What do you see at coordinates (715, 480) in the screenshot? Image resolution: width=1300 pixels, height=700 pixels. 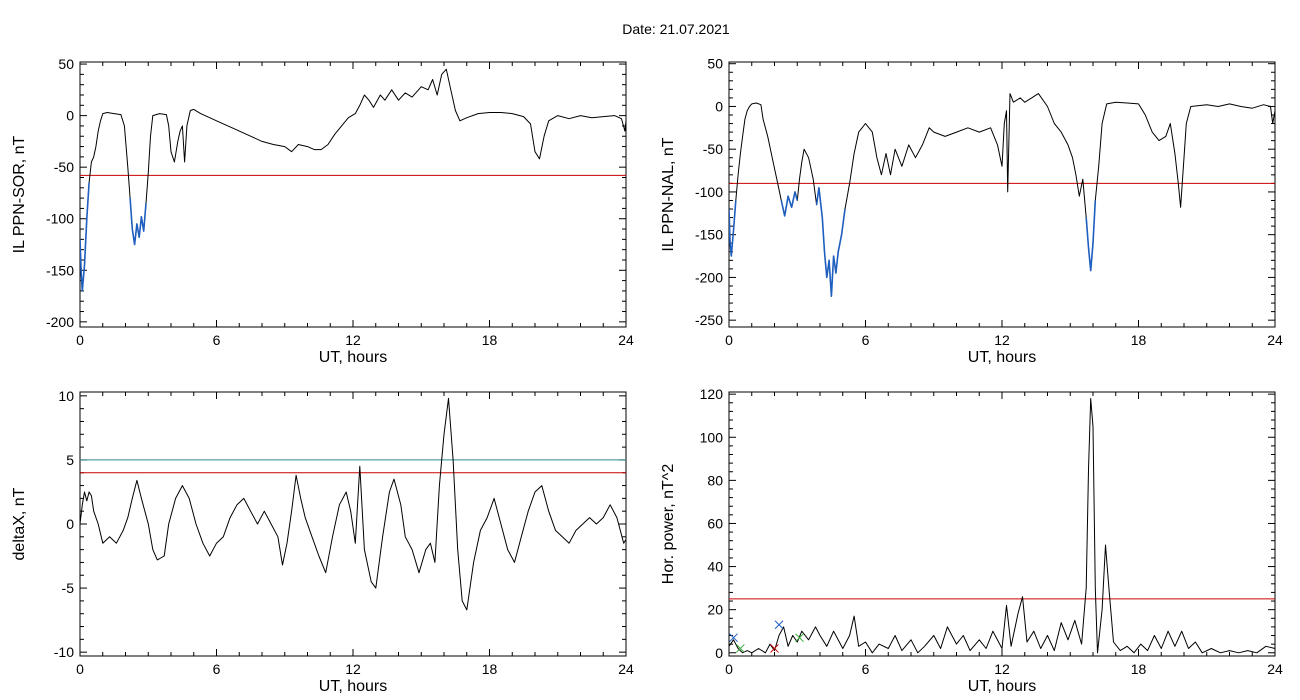 I see `y-tick-label: 80` at bounding box center [715, 480].